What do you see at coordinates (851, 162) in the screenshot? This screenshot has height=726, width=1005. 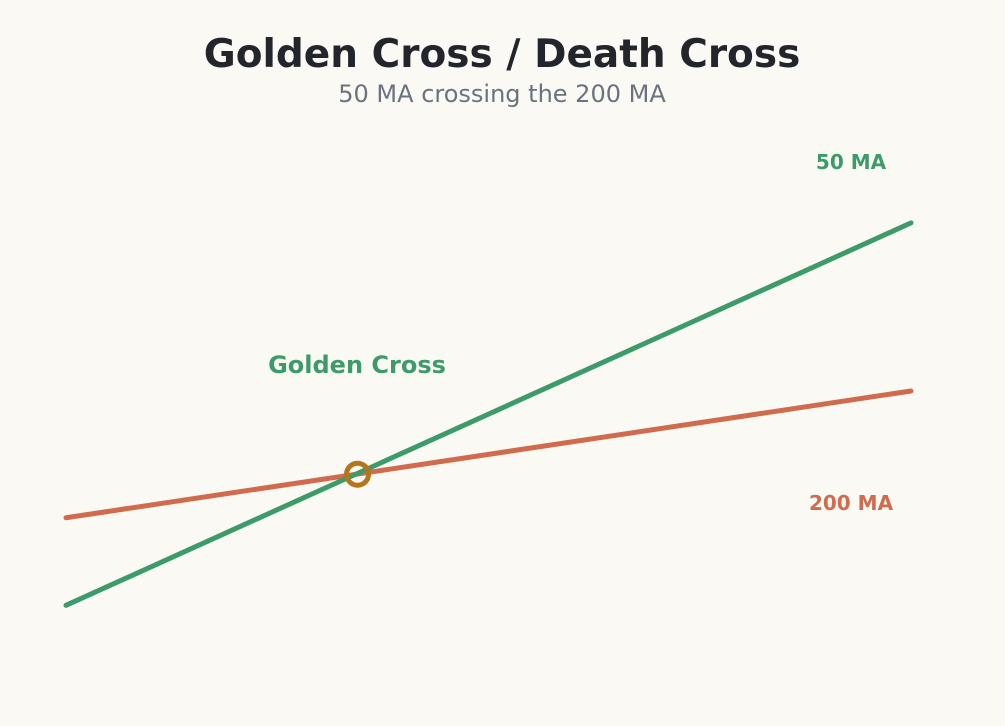 I see `series-label-50-ma: 50 MA` at bounding box center [851, 162].